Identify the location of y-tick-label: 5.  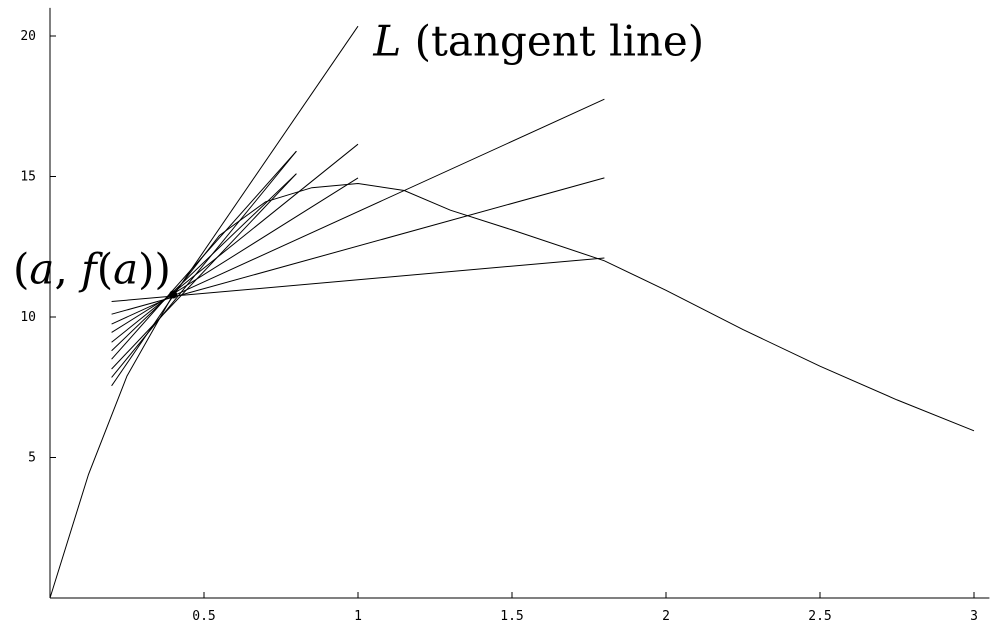
(32, 458).